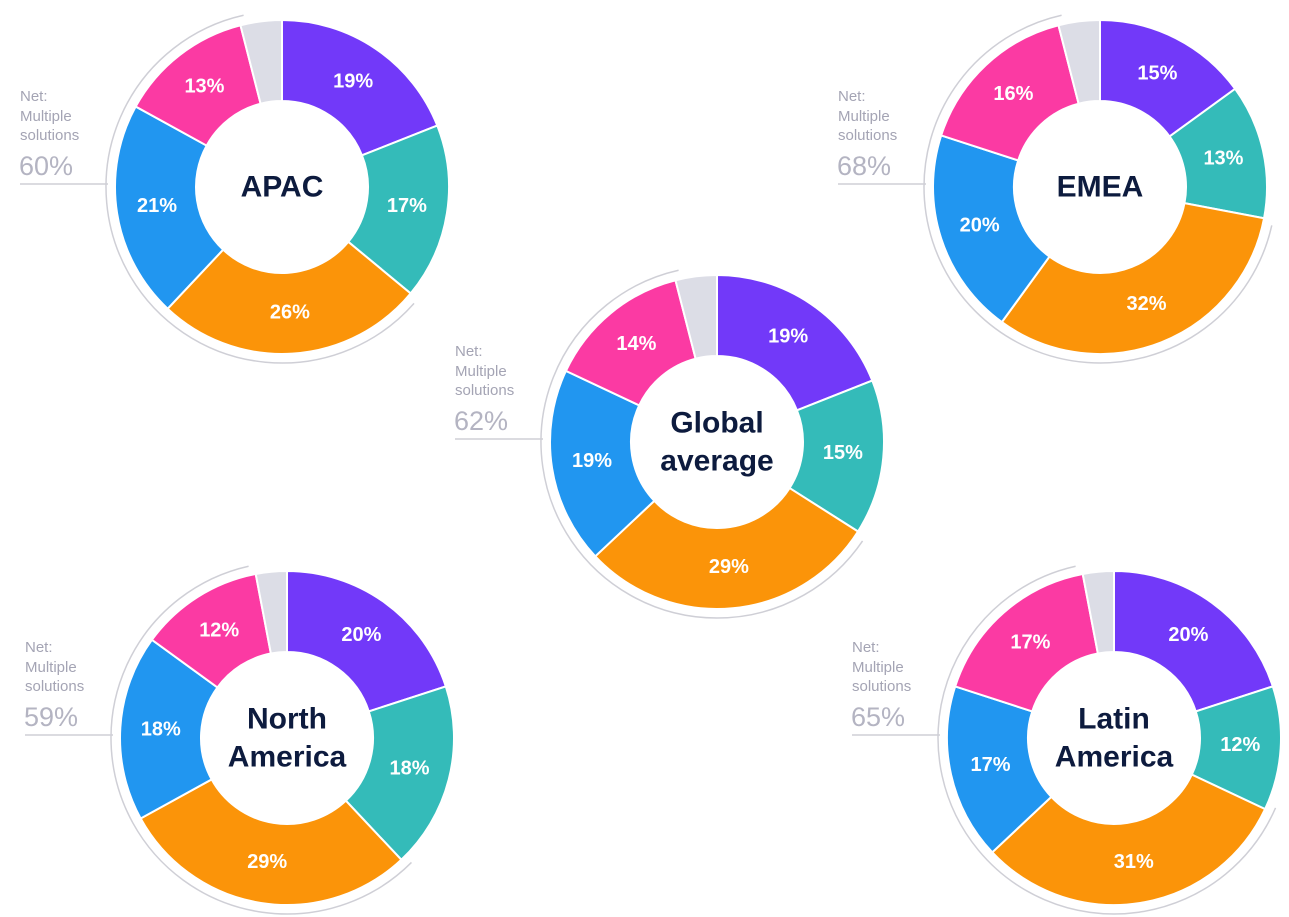 The image size is (1289, 917). Describe the element at coordinates (157, 206) in the screenshot. I see `value-label: 21%` at that location.